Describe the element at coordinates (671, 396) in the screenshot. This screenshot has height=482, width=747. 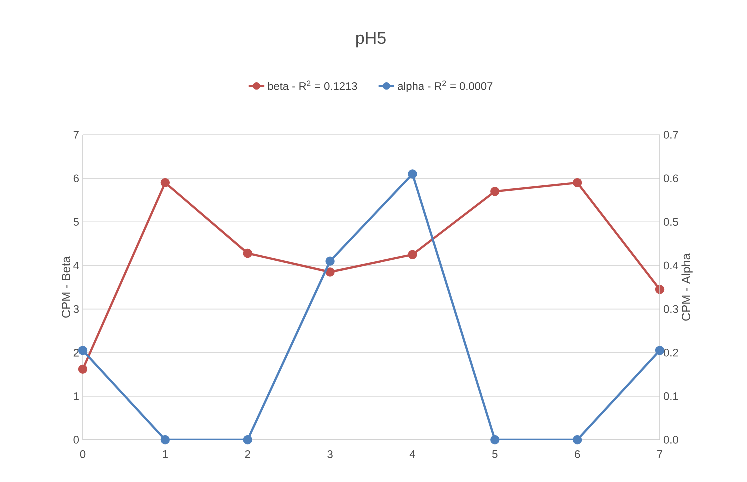
I see `y2-tick-label: 0.1` at that location.